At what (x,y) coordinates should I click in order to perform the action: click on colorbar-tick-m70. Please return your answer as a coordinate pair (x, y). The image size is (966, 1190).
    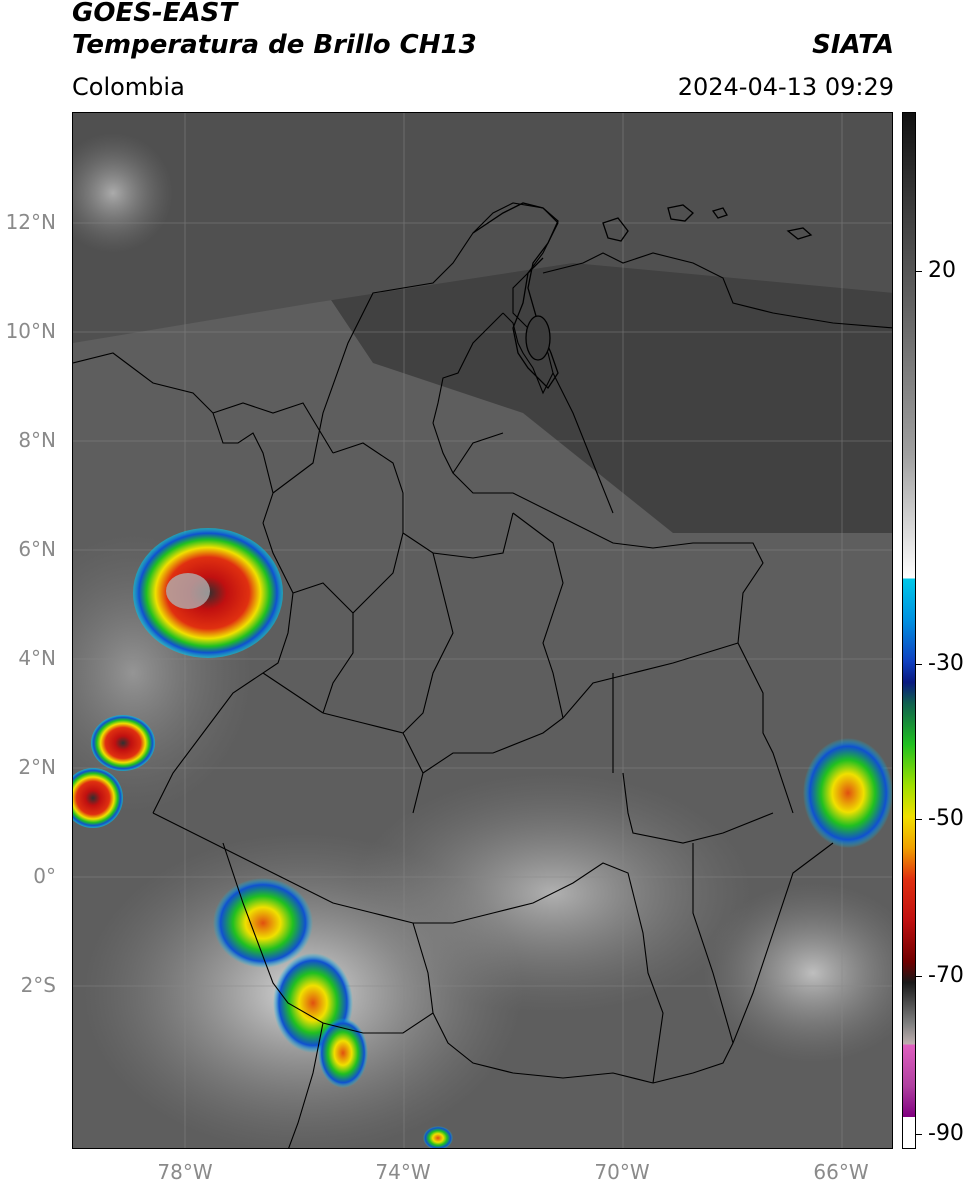
    Looking at the image, I should click on (919, 976).